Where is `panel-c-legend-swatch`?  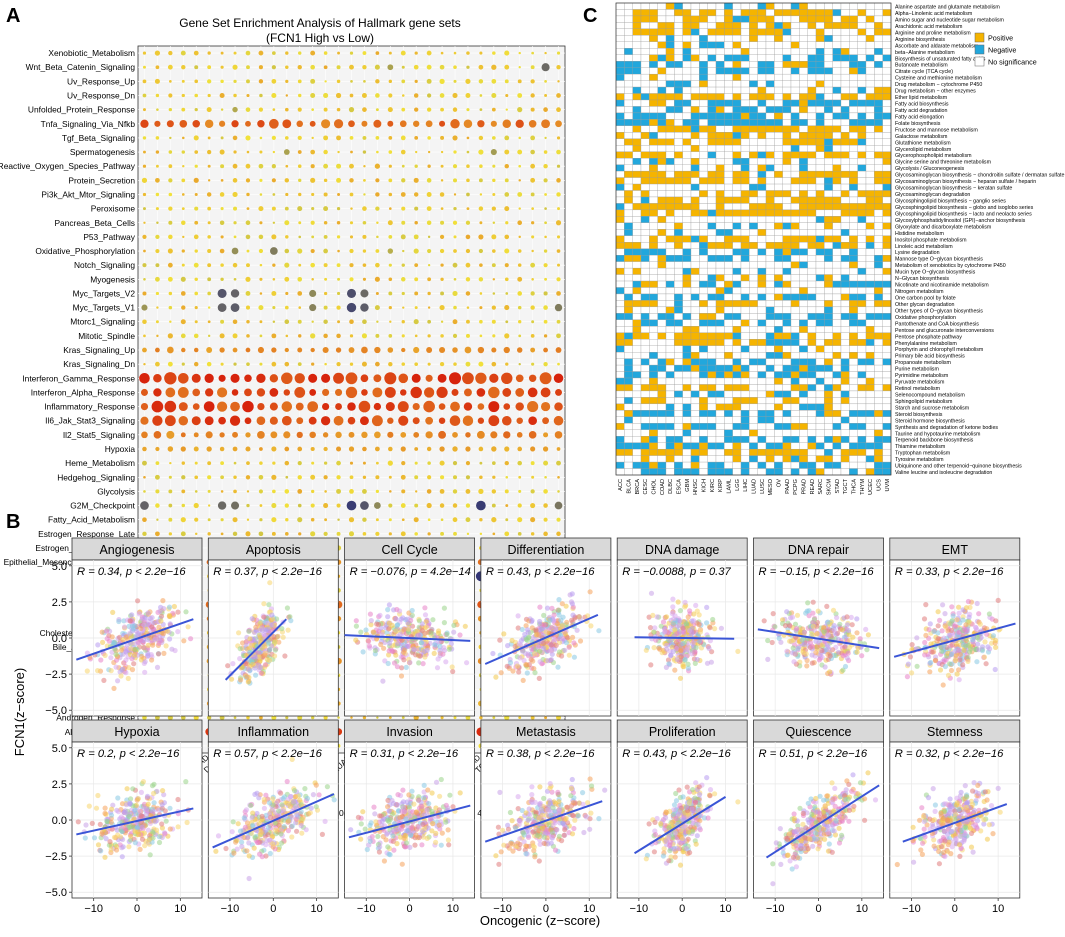 panel-c-legend-swatch is located at coordinates (979, 49).